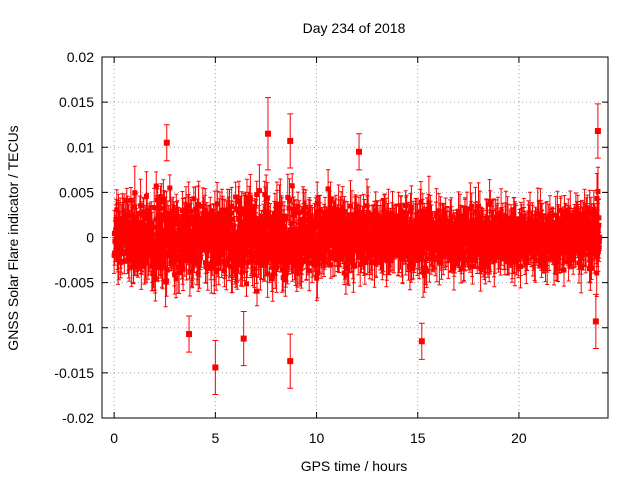  I want to click on y-tick-label: 0, so click(90, 238).